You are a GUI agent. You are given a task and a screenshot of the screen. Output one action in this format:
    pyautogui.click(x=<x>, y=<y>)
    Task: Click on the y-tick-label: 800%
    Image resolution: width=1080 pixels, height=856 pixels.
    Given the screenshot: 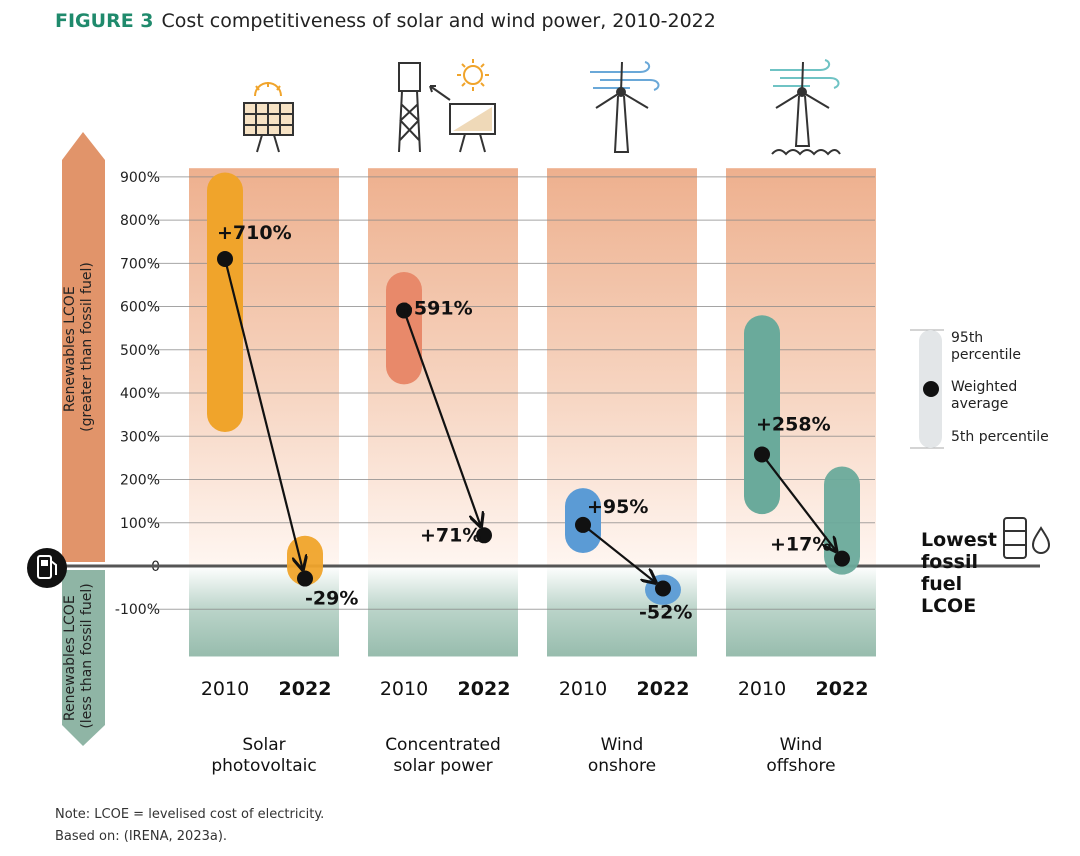 What is the action you would take?
    pyautogui.click(x=140, y=221)
    